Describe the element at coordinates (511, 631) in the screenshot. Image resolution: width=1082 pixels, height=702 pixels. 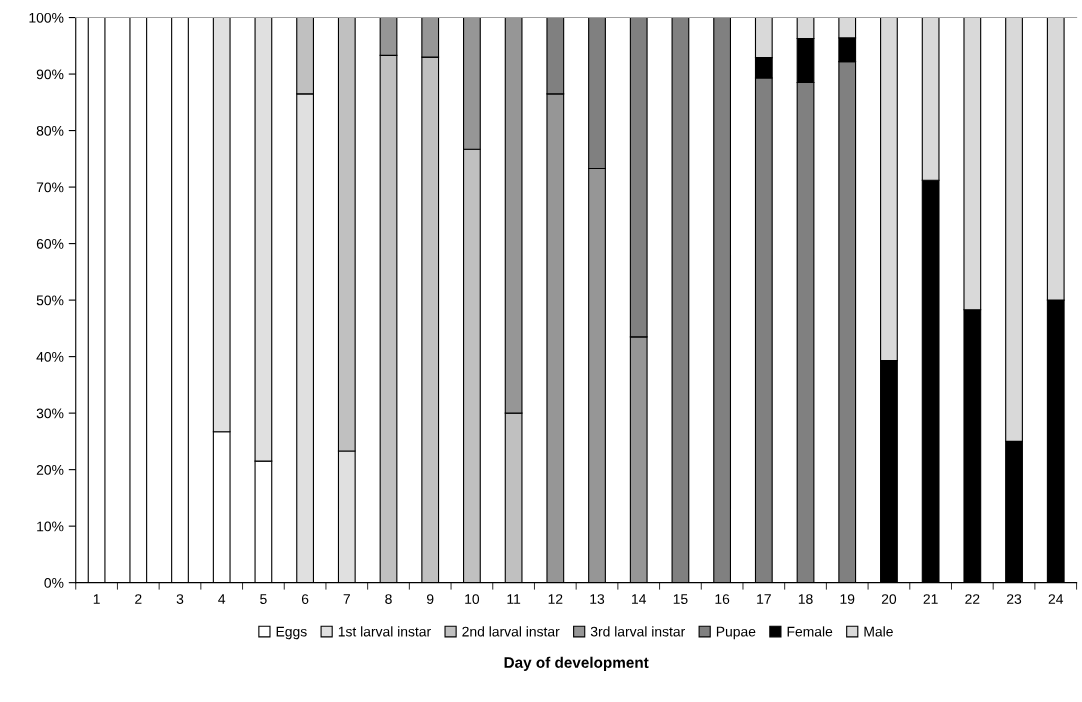
I see `legend-label: 2nd larval instar` at that location.